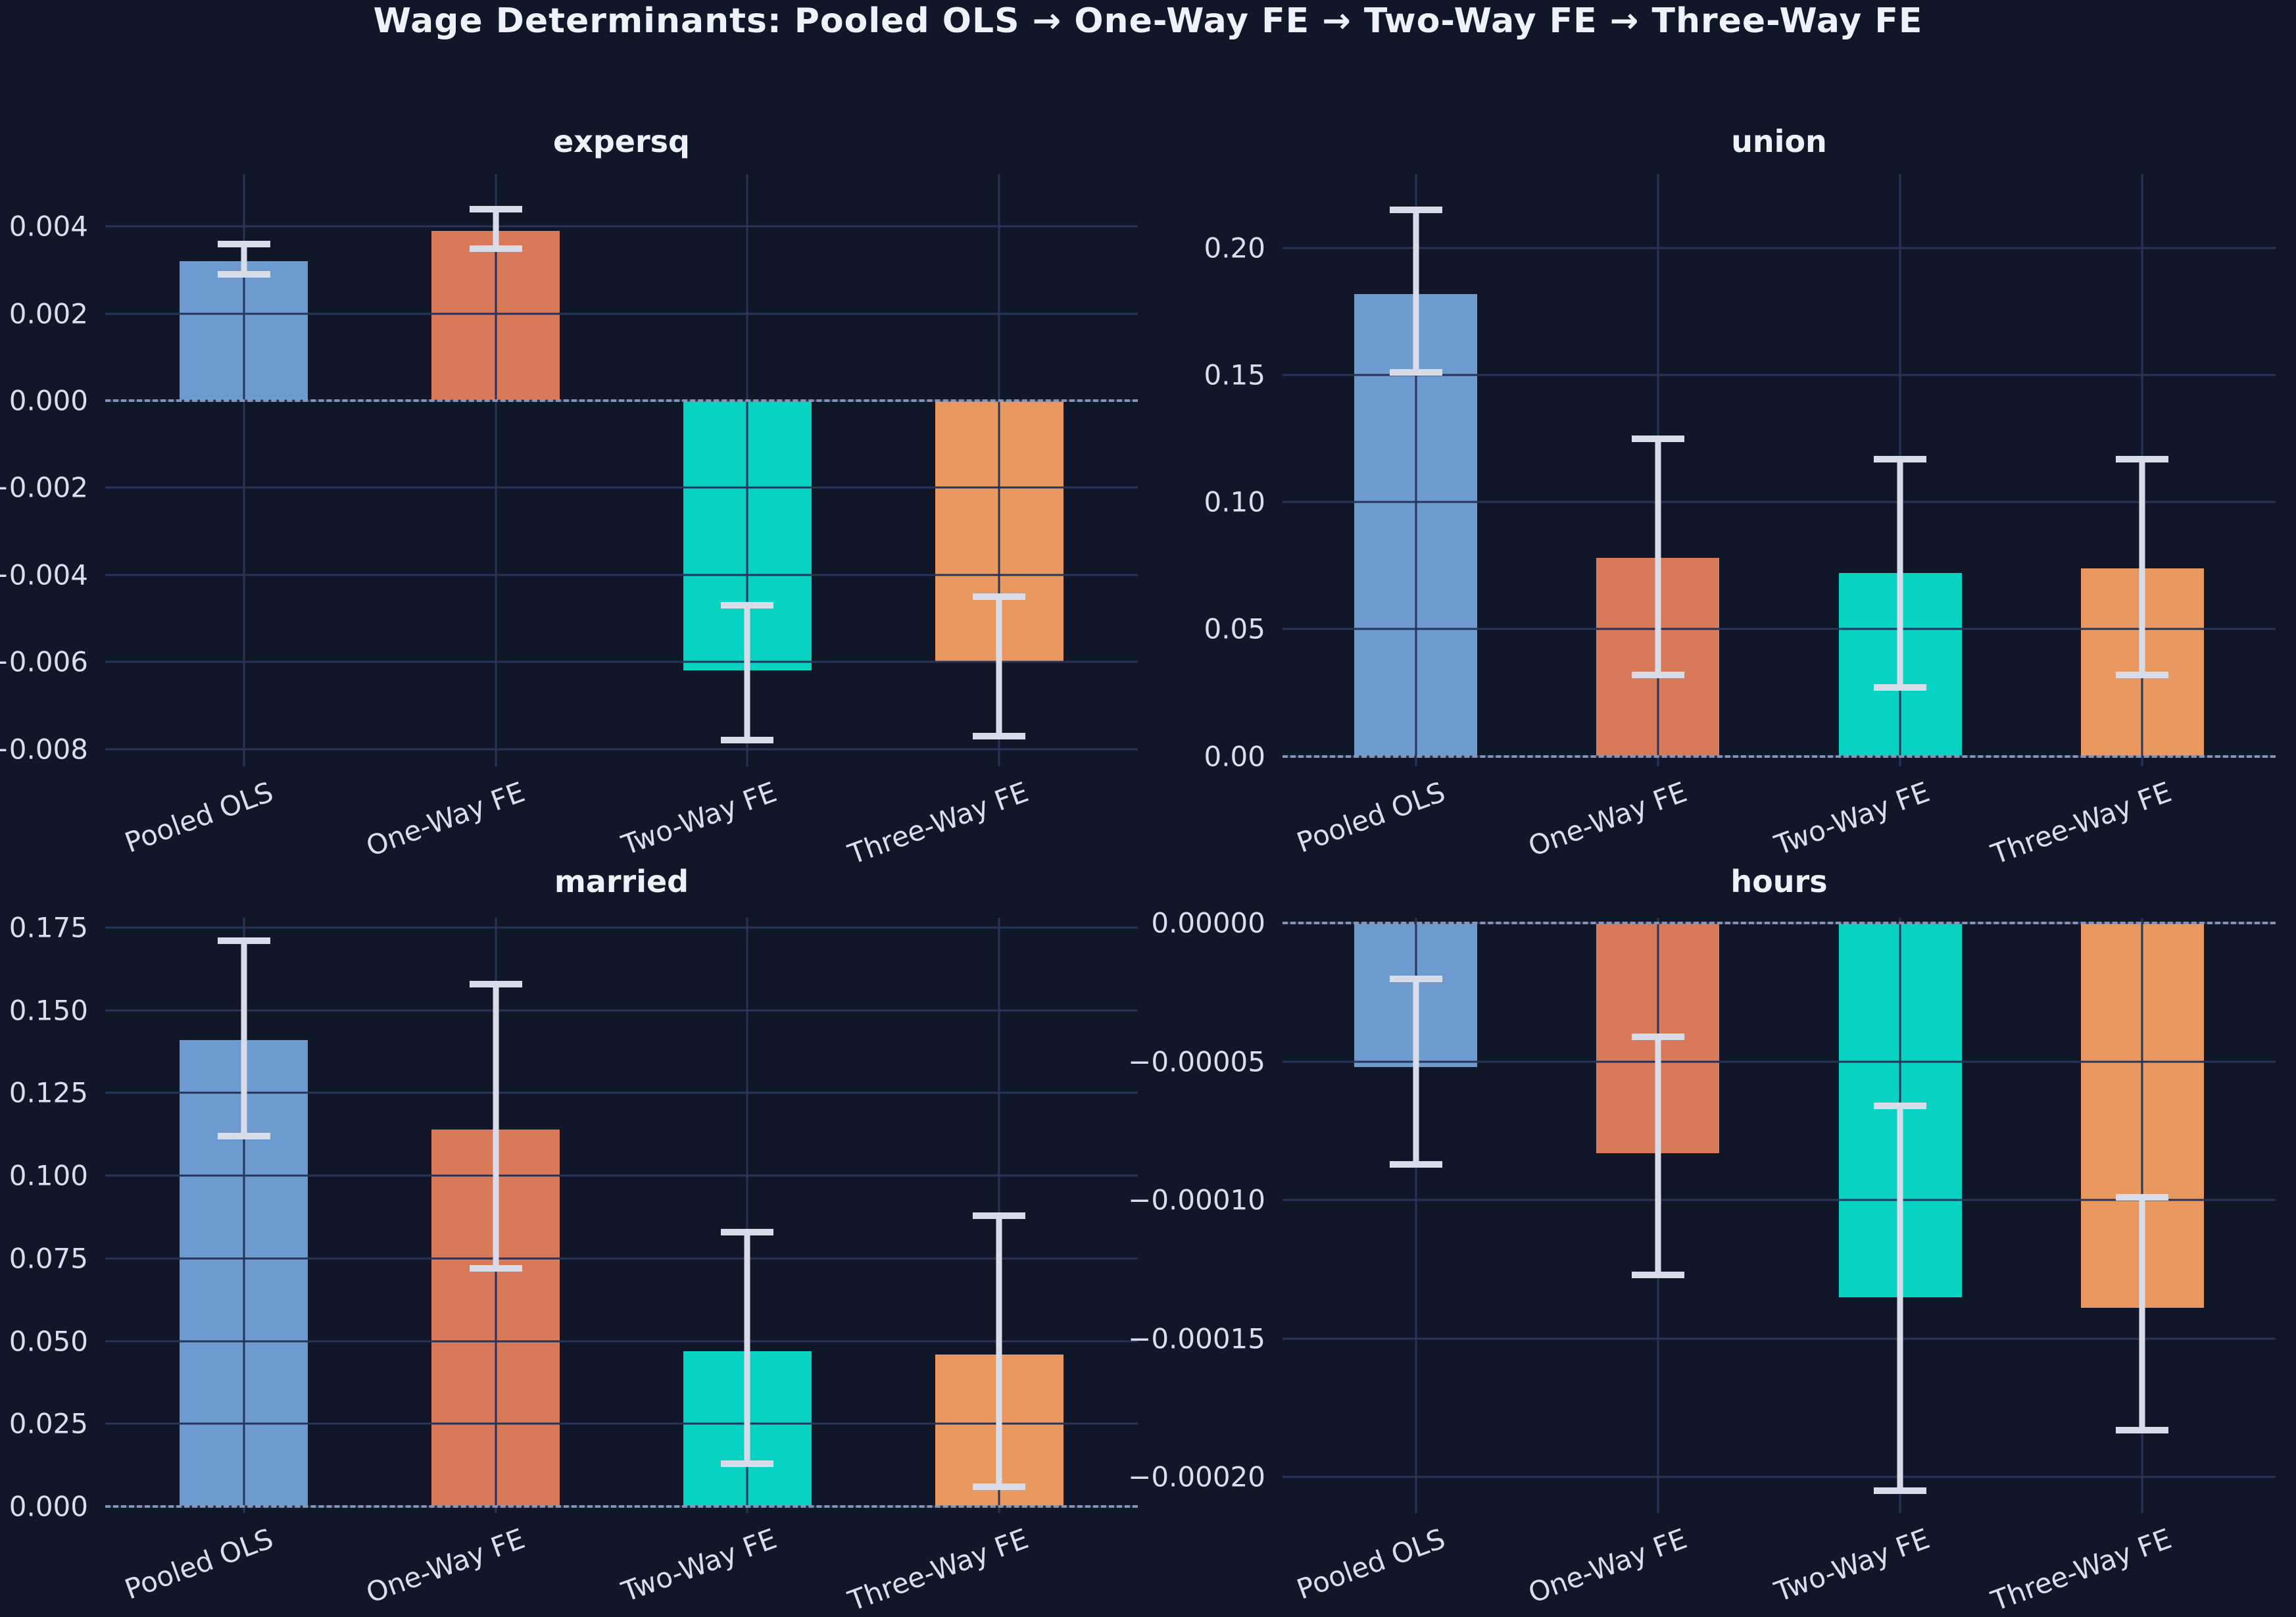  Describe the element at coordinates (44, 661) in the screenshot. I see `y-tick-label: −0.006` at that location.